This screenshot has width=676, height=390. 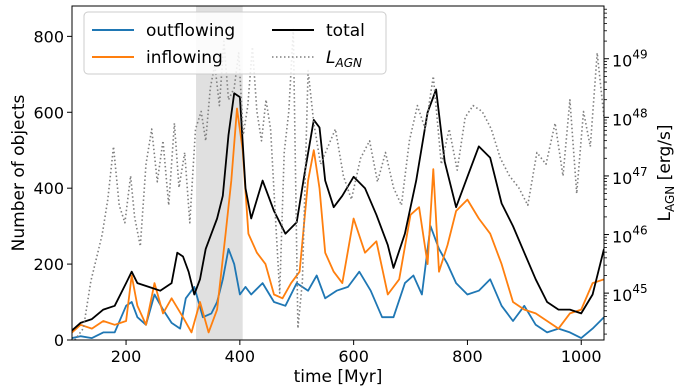 What do you see at coordinates (630, 59) in the screenshot?
I see `y2-tick-label: 1049` at bounding box center [630, 59].